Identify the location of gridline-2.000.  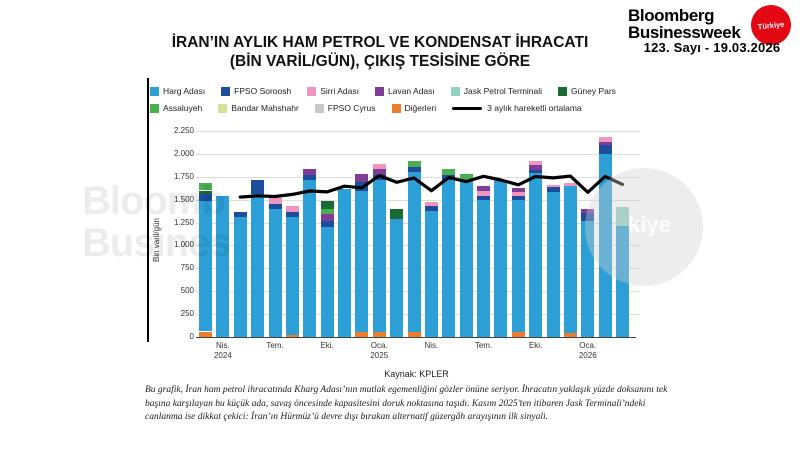
(418, 154).